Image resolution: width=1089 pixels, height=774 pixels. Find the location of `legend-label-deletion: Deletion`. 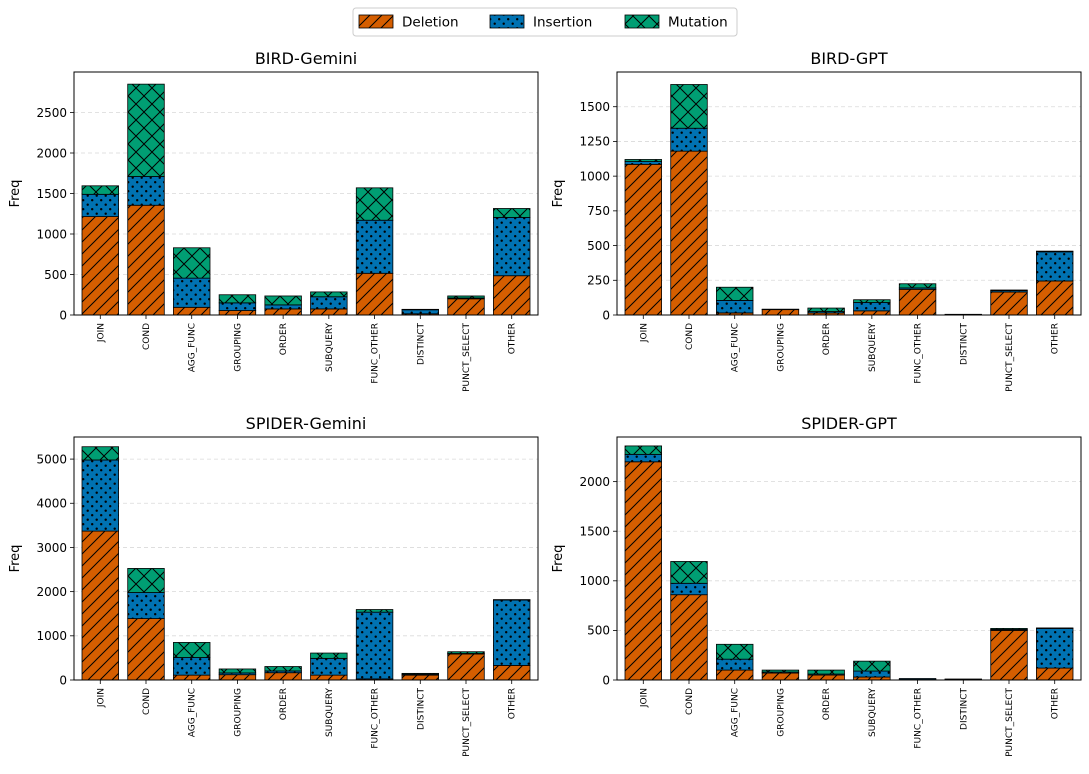

legend-label-deletion: Deletion is located at coordinates (430, 23).